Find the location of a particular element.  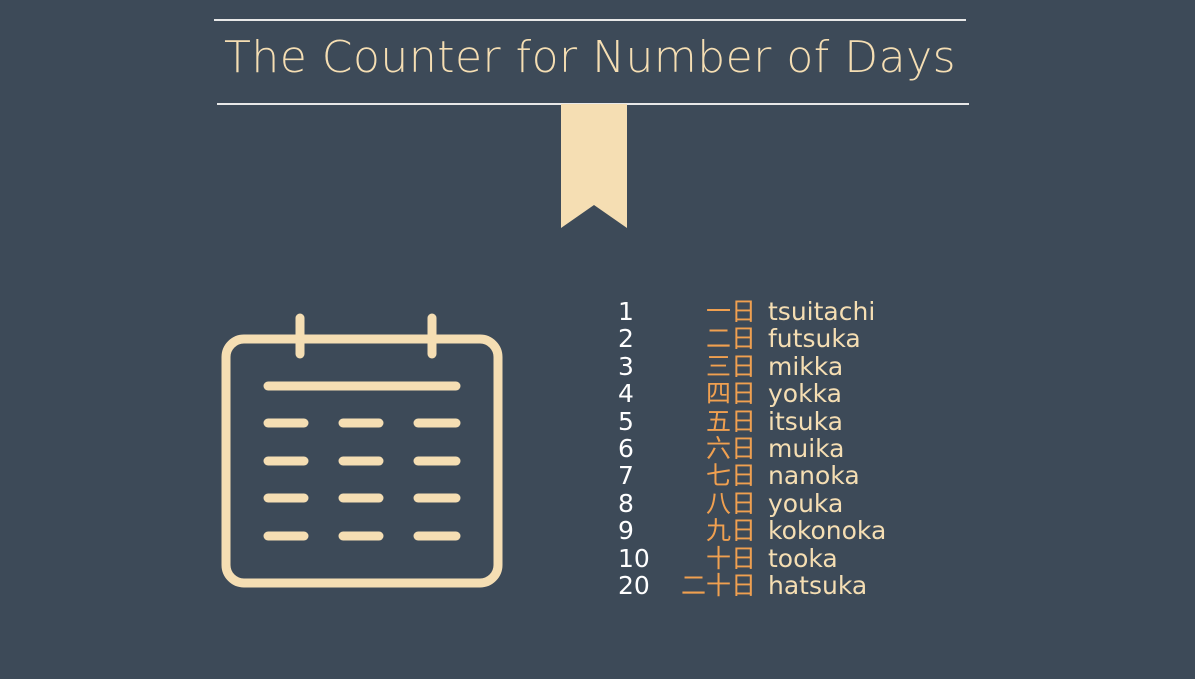

list-item: 1 一日 tsuitachi is located at coordinates (752, 311).